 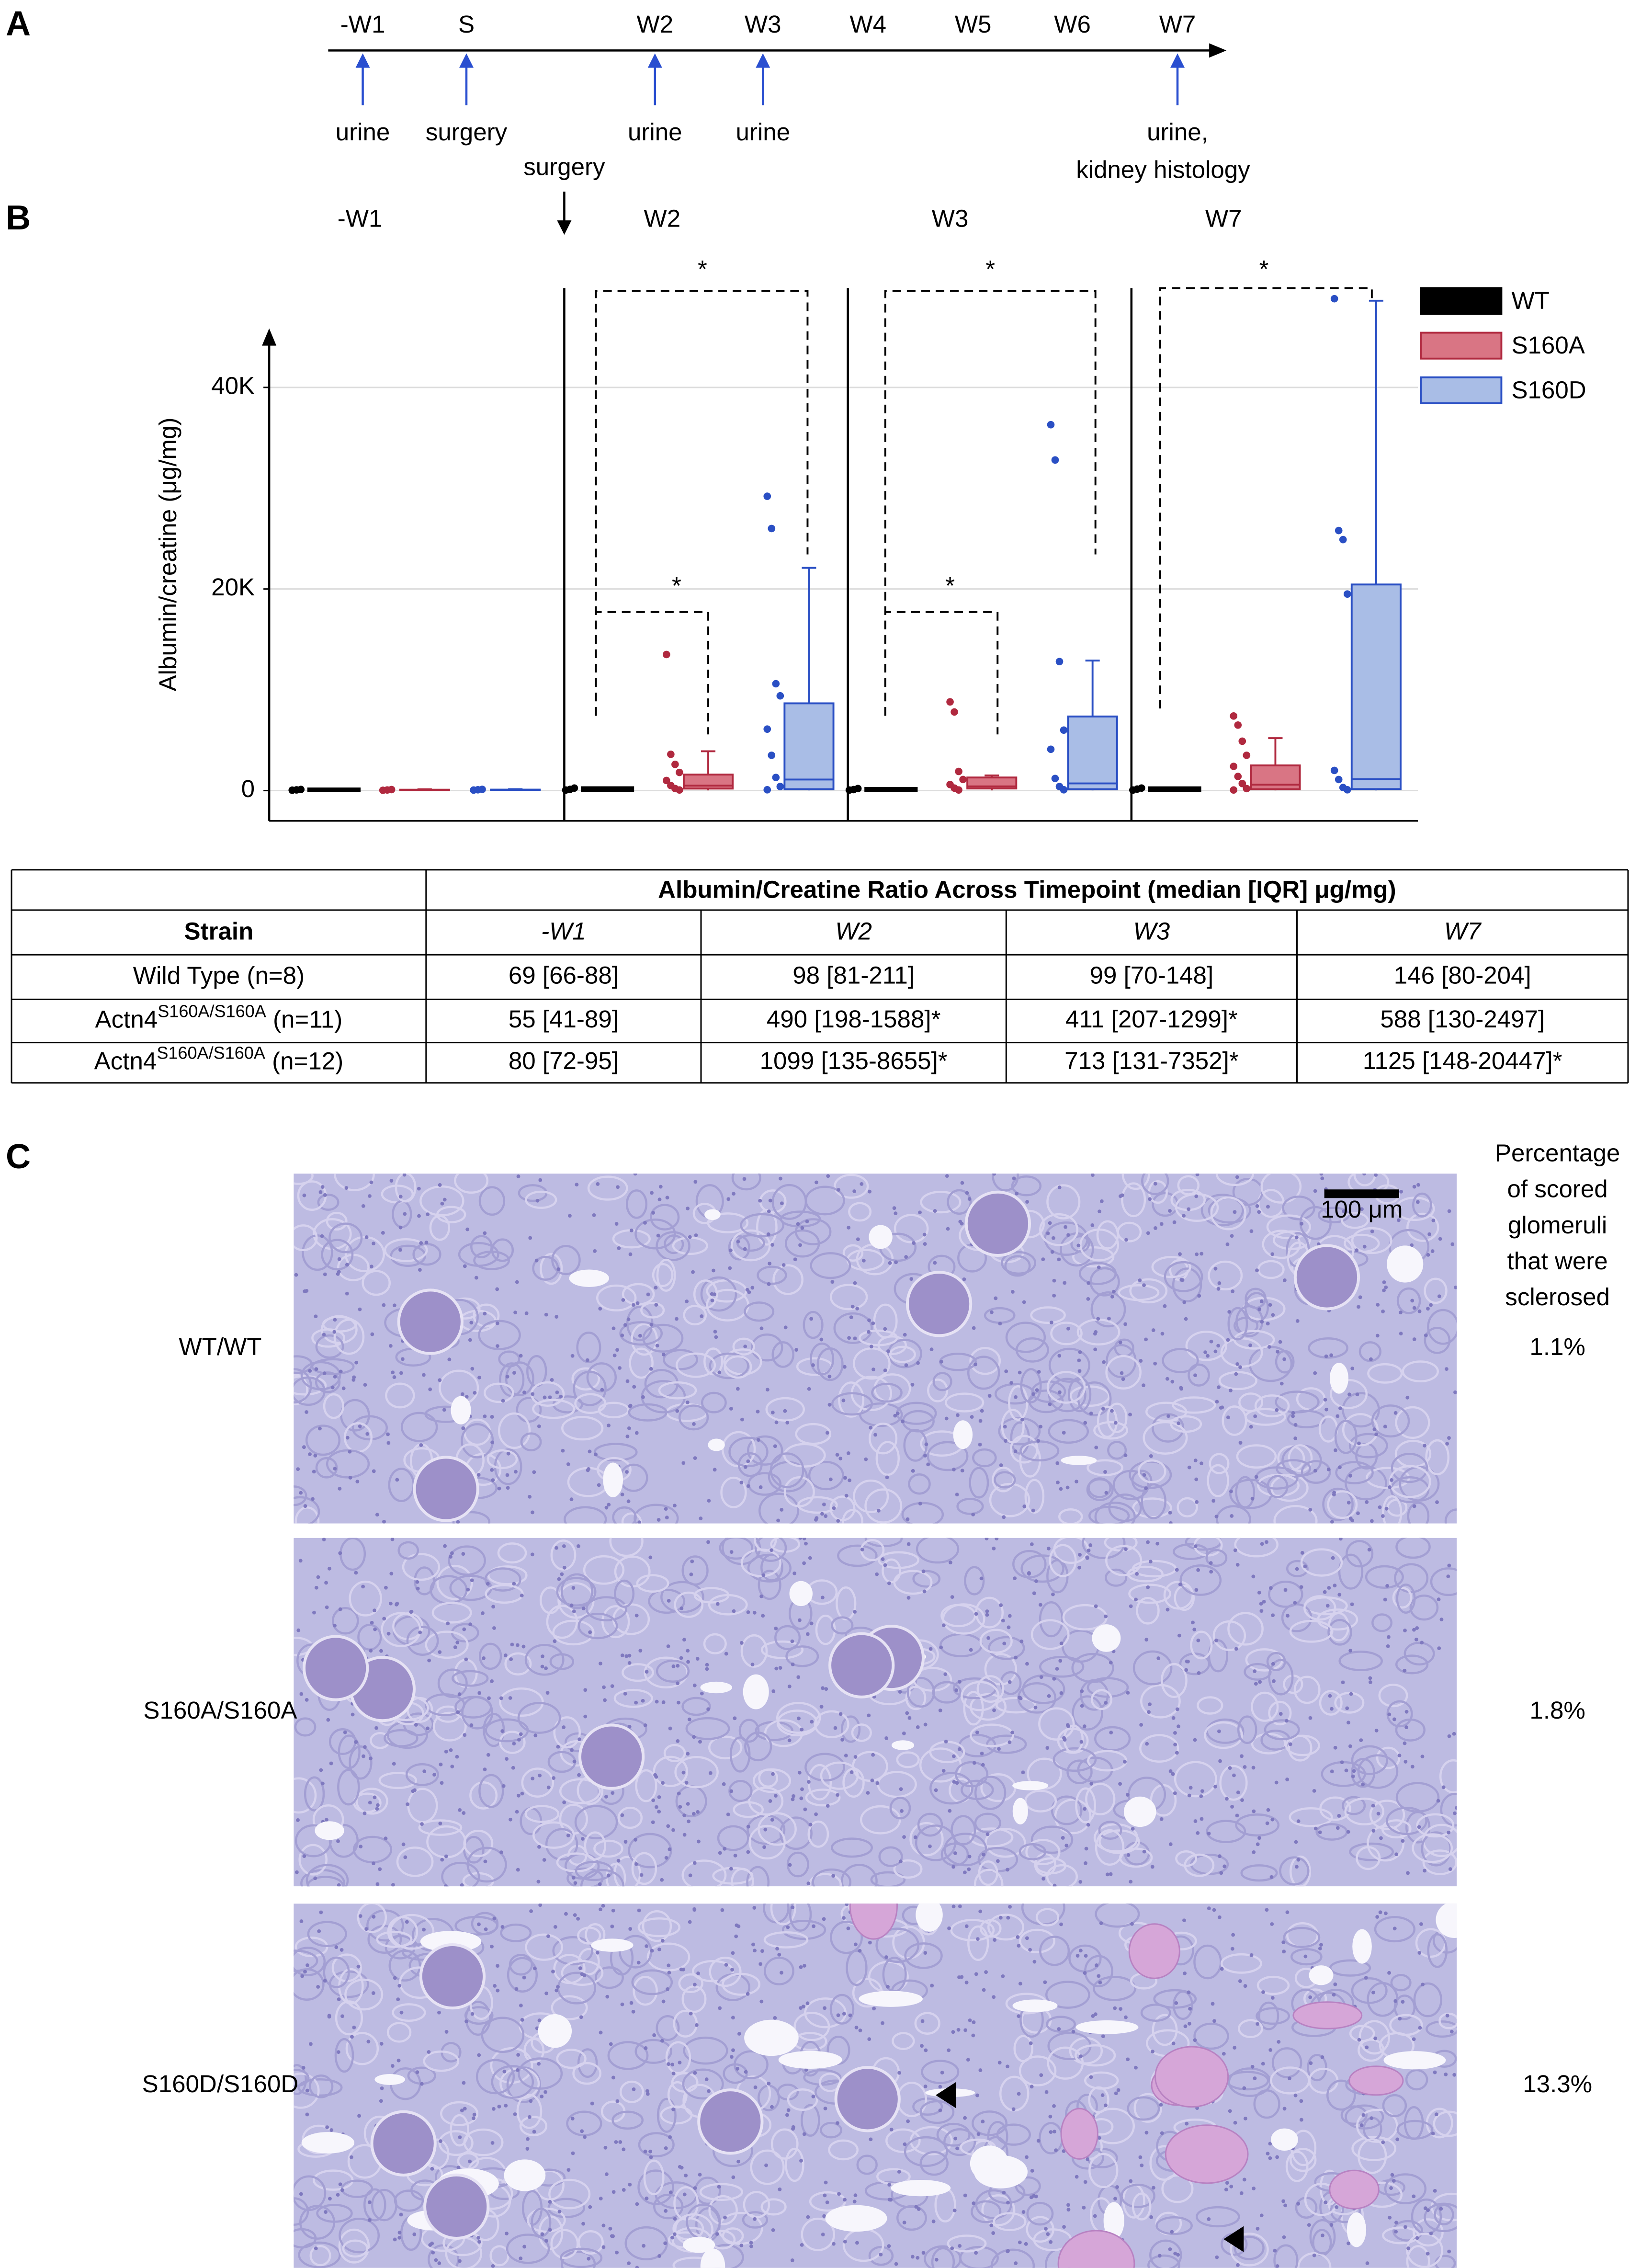 I want to click on timepoint-label: W7, so click(x=1177, y=24).